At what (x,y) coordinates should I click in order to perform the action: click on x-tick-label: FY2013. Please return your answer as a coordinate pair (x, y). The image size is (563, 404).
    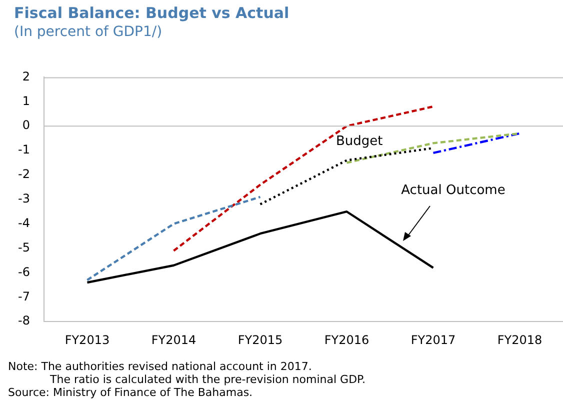
    Looking at the image, I should click on (87, 339).